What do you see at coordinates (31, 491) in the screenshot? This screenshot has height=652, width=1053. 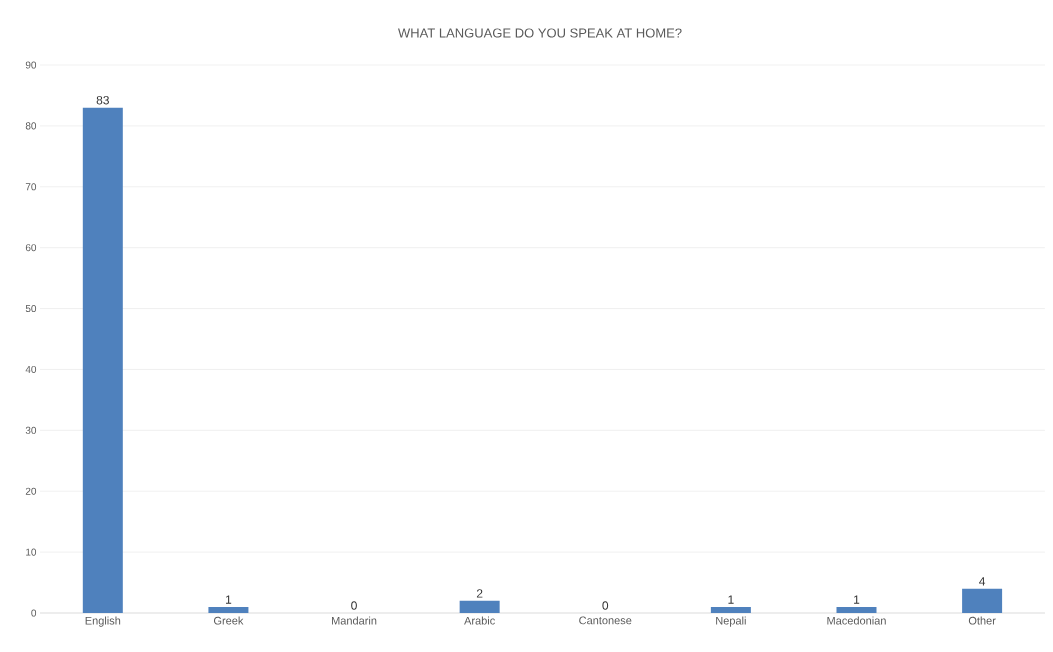 I see `y-tick-label: 20` at bounding box center [31, 491].